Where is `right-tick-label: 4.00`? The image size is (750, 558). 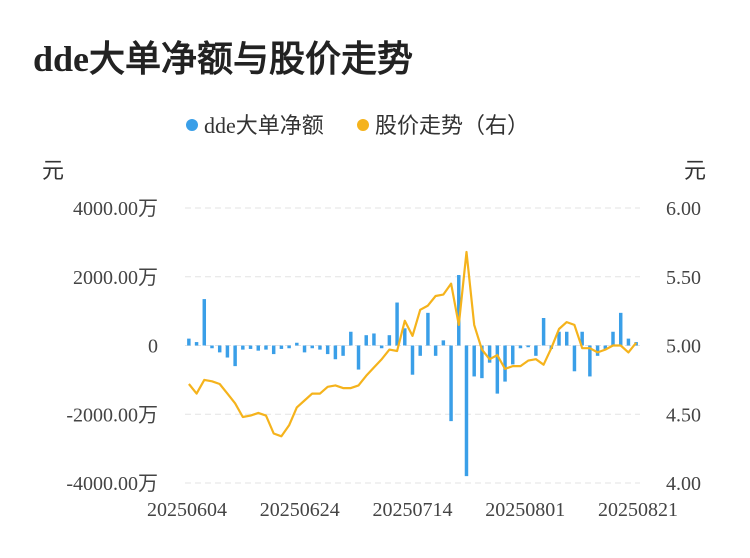 right-tick-label: 4.00 is located at coordinates (683, 484).